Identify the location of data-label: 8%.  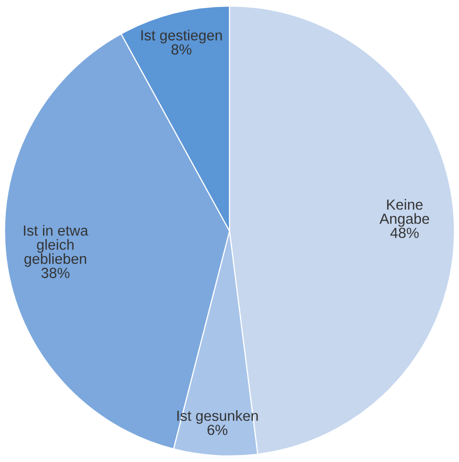
(181, 49).